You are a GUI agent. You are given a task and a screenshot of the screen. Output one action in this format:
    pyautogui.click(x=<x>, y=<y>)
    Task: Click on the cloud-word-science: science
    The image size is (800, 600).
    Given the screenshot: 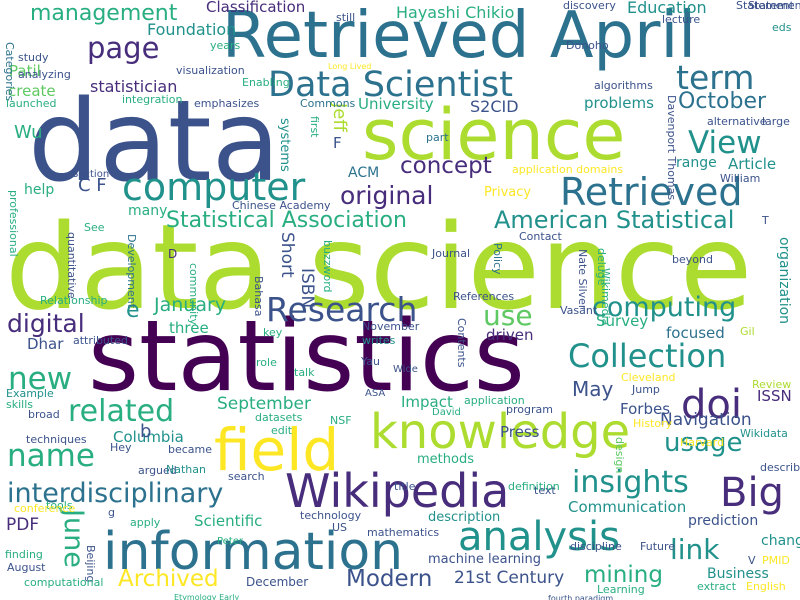 What is the action you would take?
    pyautogui.click(x=494, y=135)
    